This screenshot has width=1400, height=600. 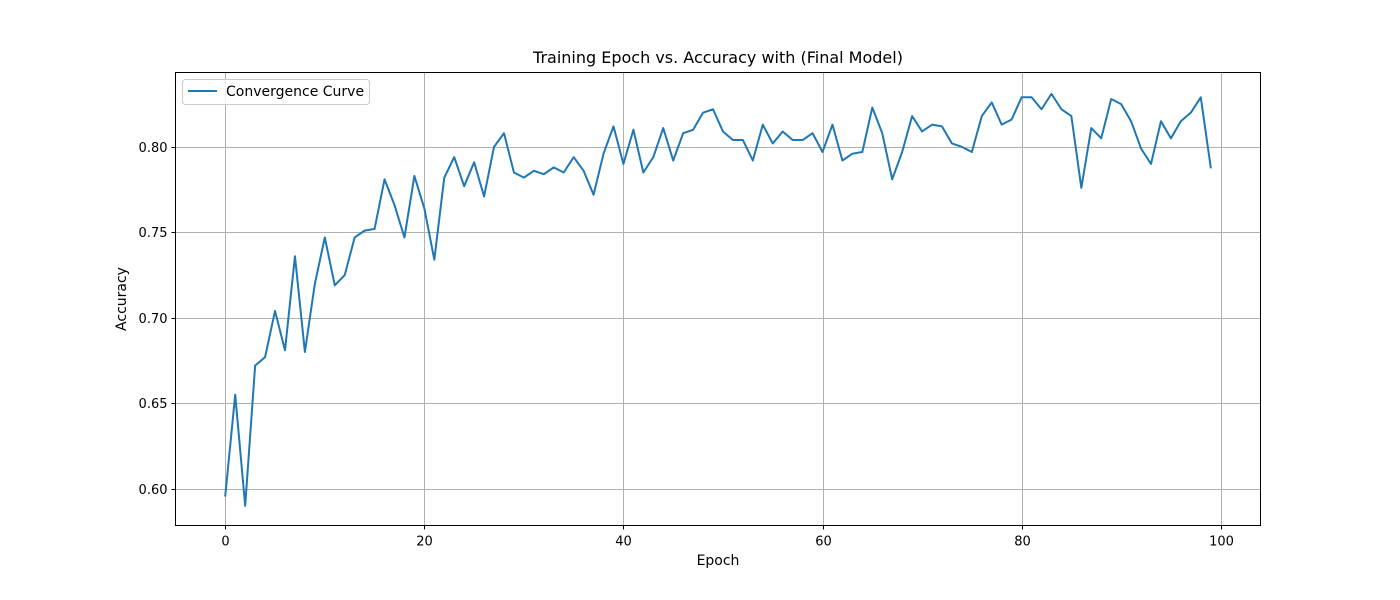 I want to click on x-axis-label: Epoch, so click(x=718, y=561).